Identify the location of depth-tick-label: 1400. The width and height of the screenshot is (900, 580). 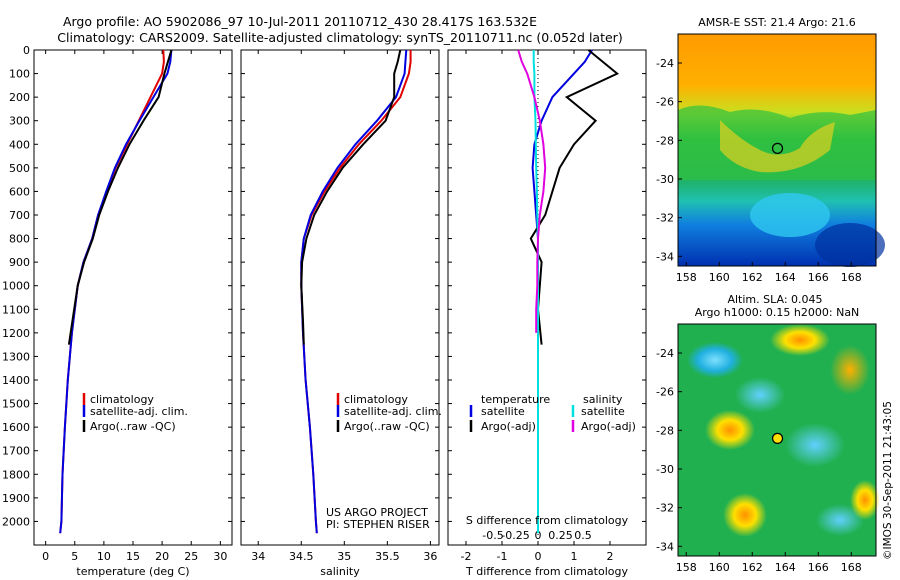
(16, 380).